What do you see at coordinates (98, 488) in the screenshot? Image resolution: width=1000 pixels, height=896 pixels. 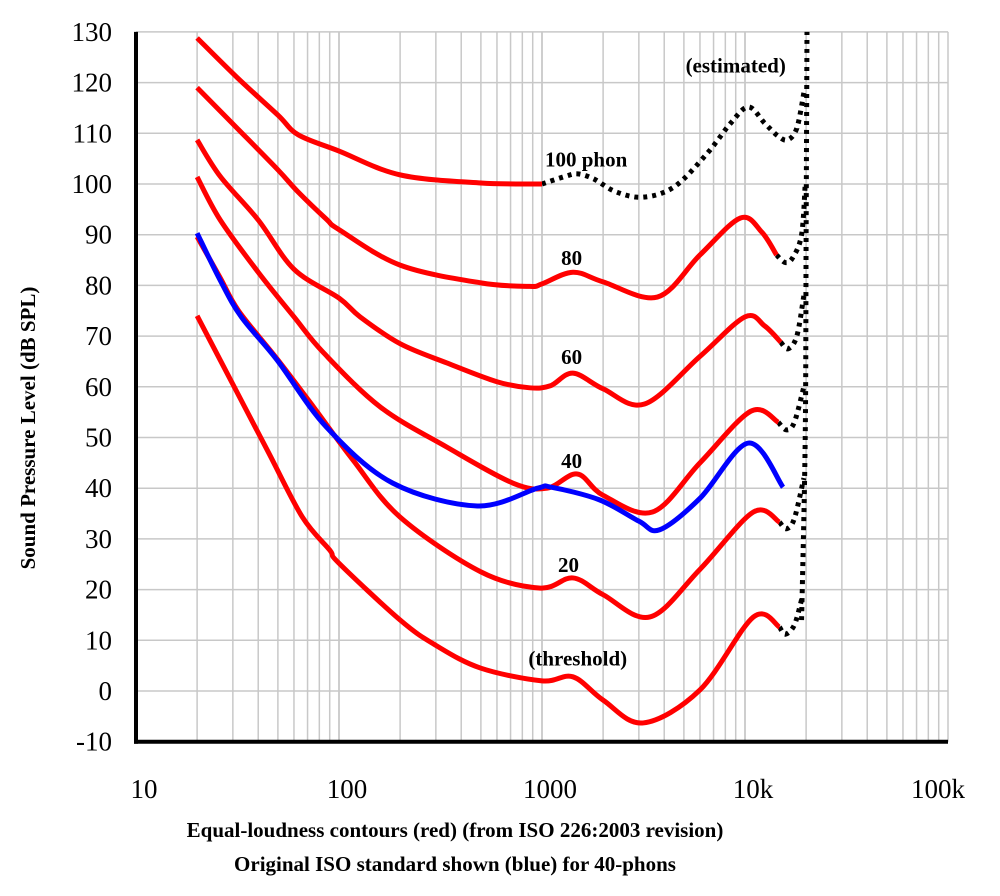 I see `y-tick-label: 40` at bounding box center [98, 488].